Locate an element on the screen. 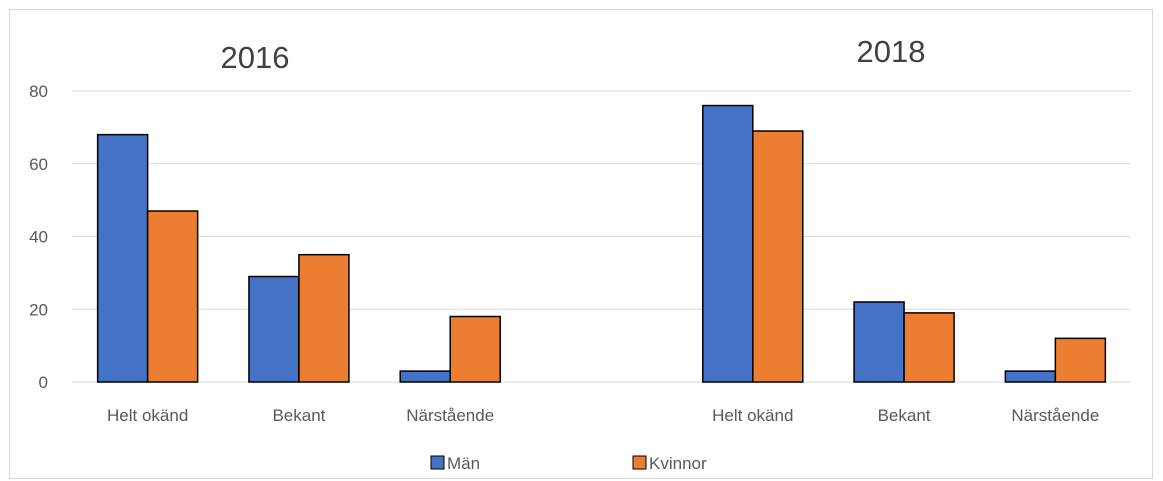  legend-swatch-kvinnor is located at coordinates (639, 462).